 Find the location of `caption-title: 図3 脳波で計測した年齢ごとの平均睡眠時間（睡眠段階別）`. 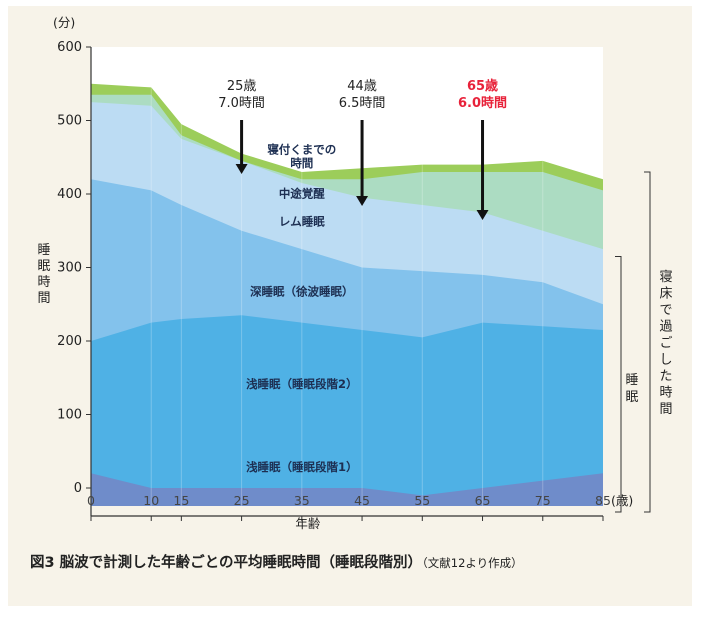

caption-title: 図3 脳波で計測した年齢ごとの平均睡眠時間（睡眠段階別） is located at coordinates (226, 563).